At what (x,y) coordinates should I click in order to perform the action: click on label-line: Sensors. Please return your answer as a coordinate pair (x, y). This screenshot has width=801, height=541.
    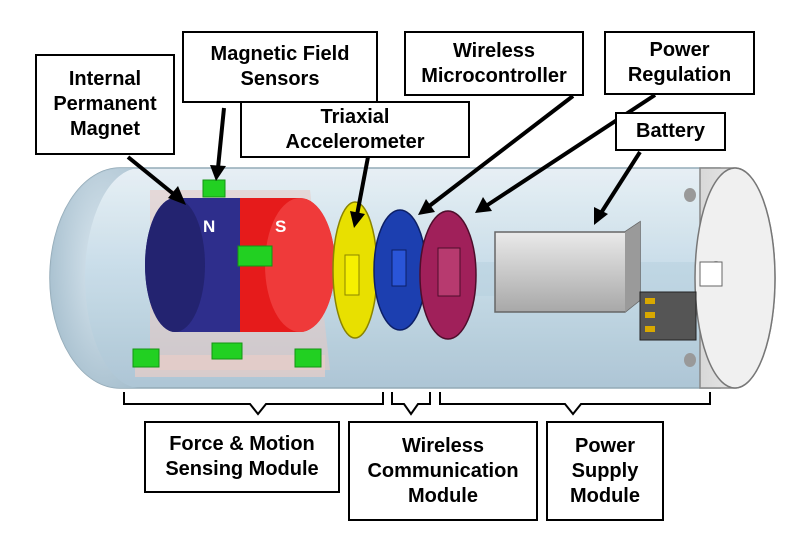
    Looking at the image, I should click on (280, 79).